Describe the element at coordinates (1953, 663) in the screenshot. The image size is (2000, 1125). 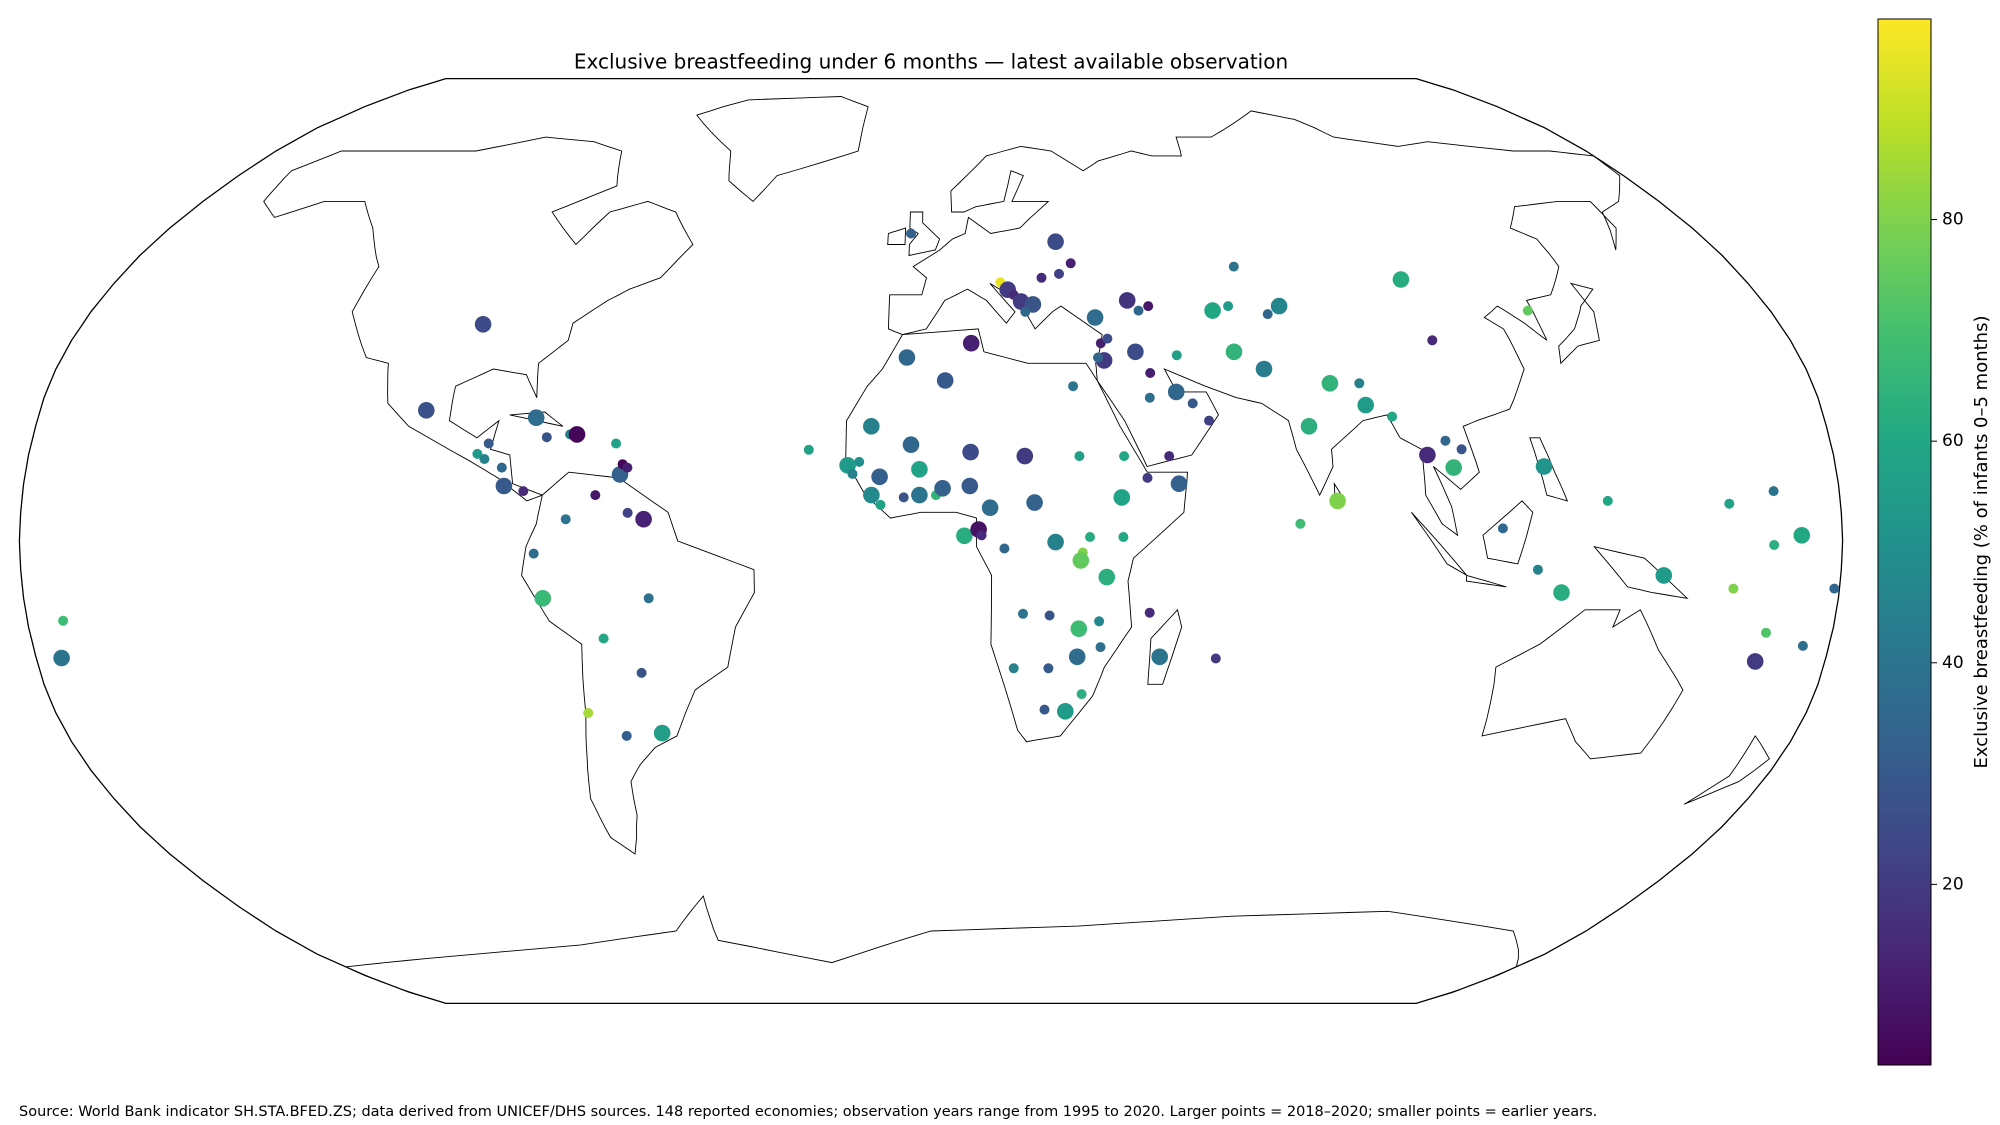
I see `colorbar-tick-label: 40` at that location.